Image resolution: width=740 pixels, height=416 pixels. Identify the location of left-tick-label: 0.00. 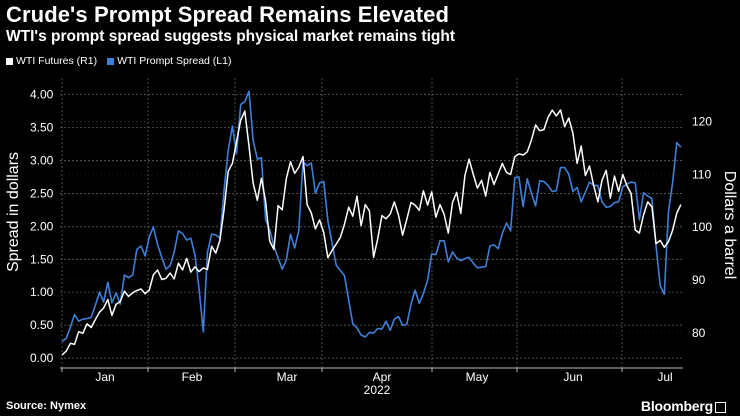
(42, 358).